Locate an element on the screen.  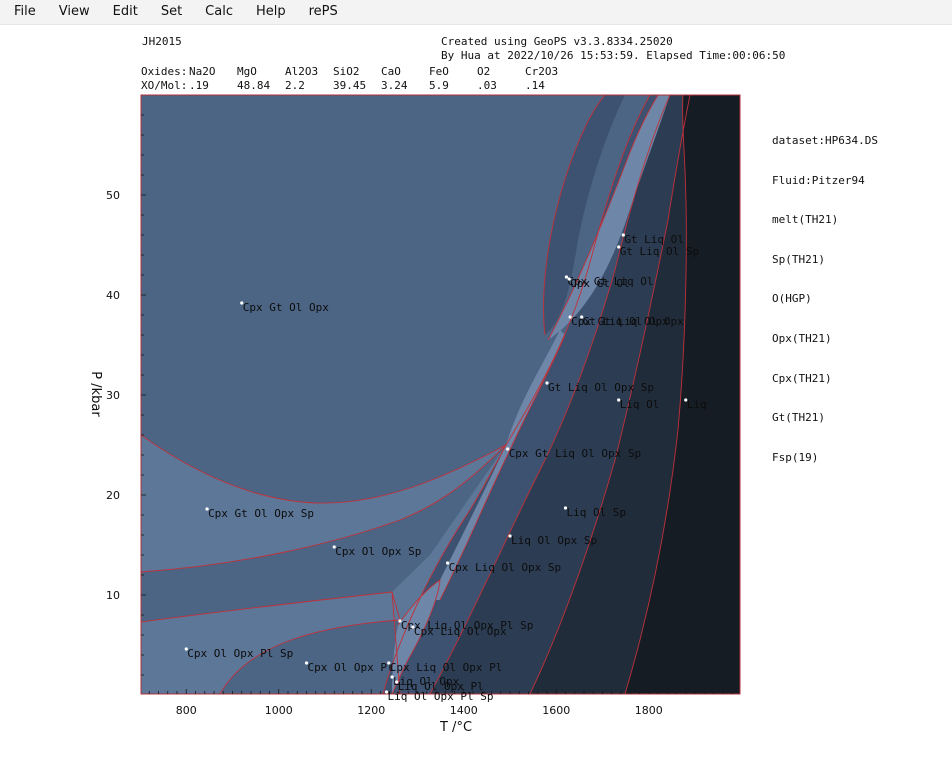
field-label: Liq Ol Opx Pl Sp is located at coordinates (441, 696).